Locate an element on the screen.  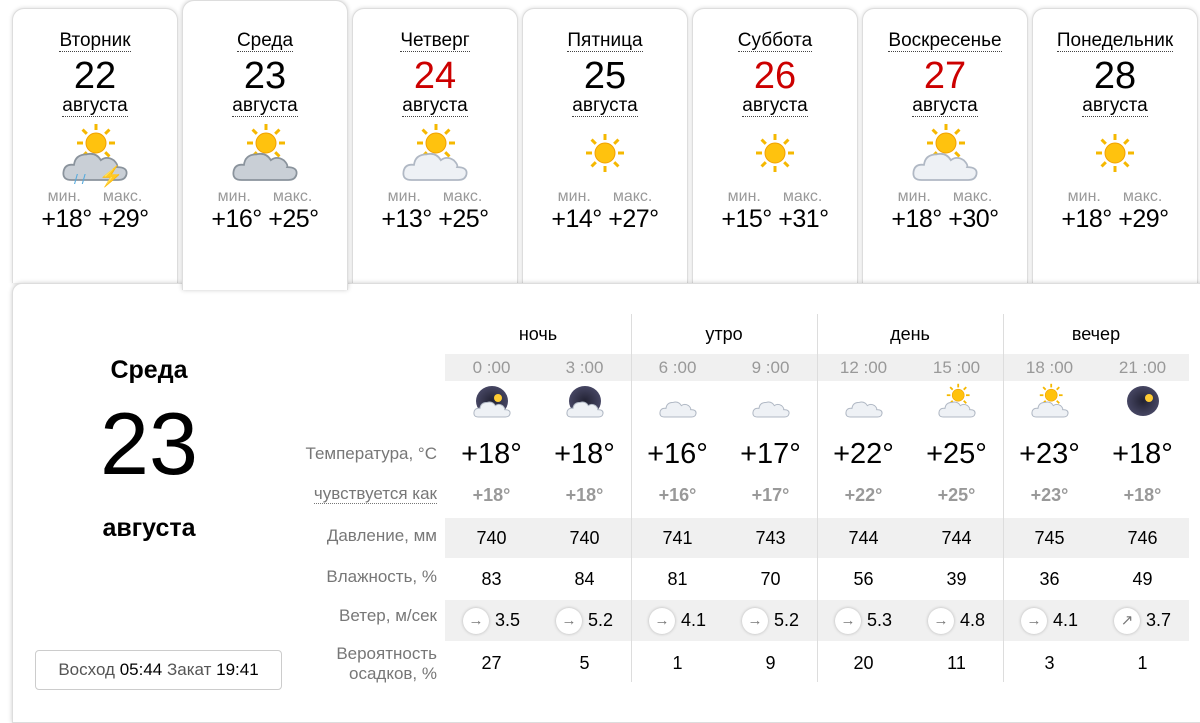
feels-like: +25° is located at coordinates (956, 494).